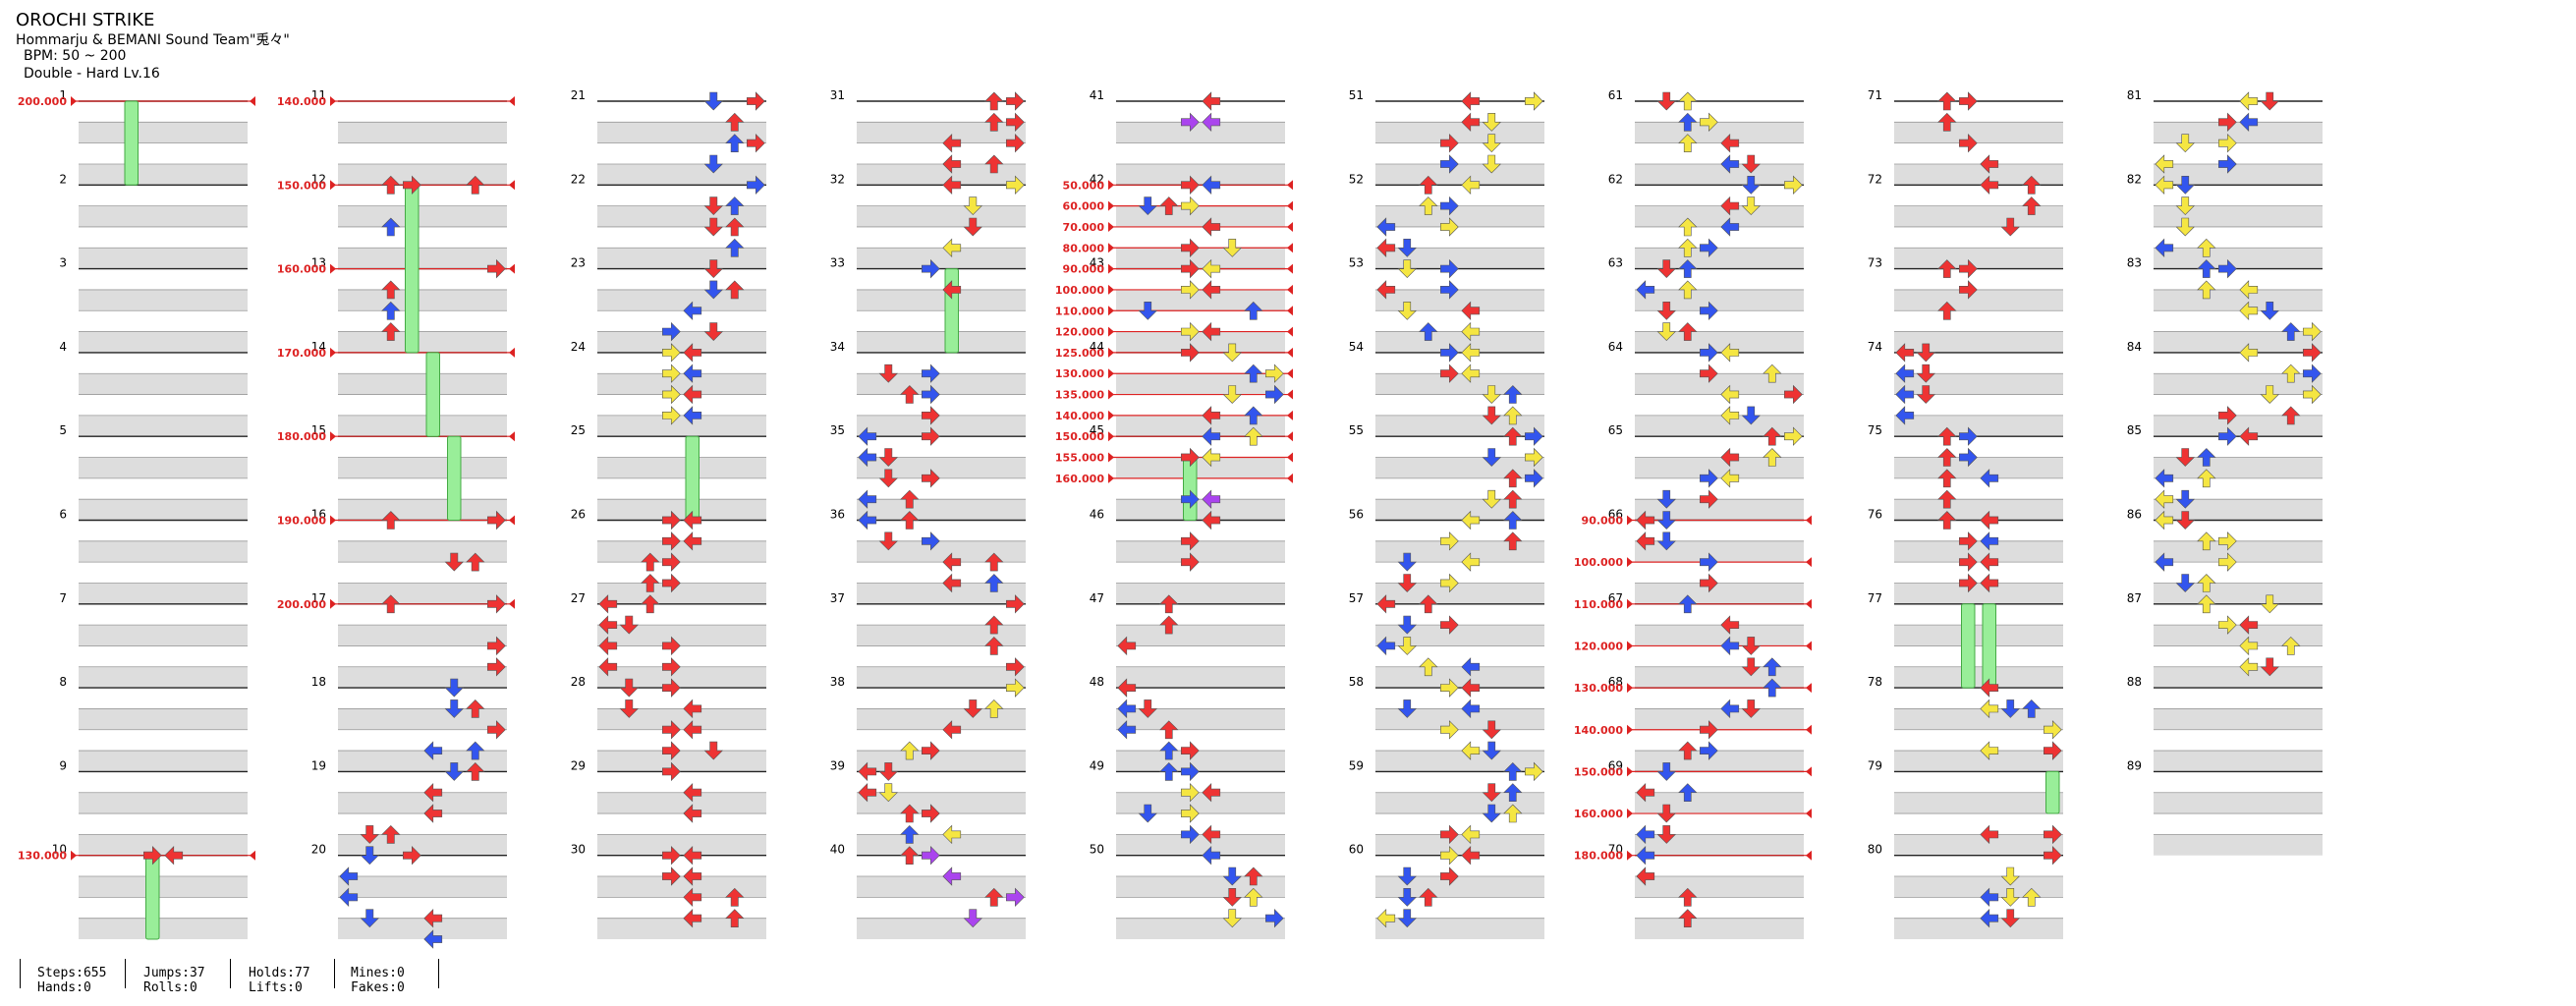 This screenshot has height=1006, width=2576. What do you see at coordinates (1084, 206) in the screenshot?
I see `bpm-label: 60.000` at bounding box center [1084, 206].